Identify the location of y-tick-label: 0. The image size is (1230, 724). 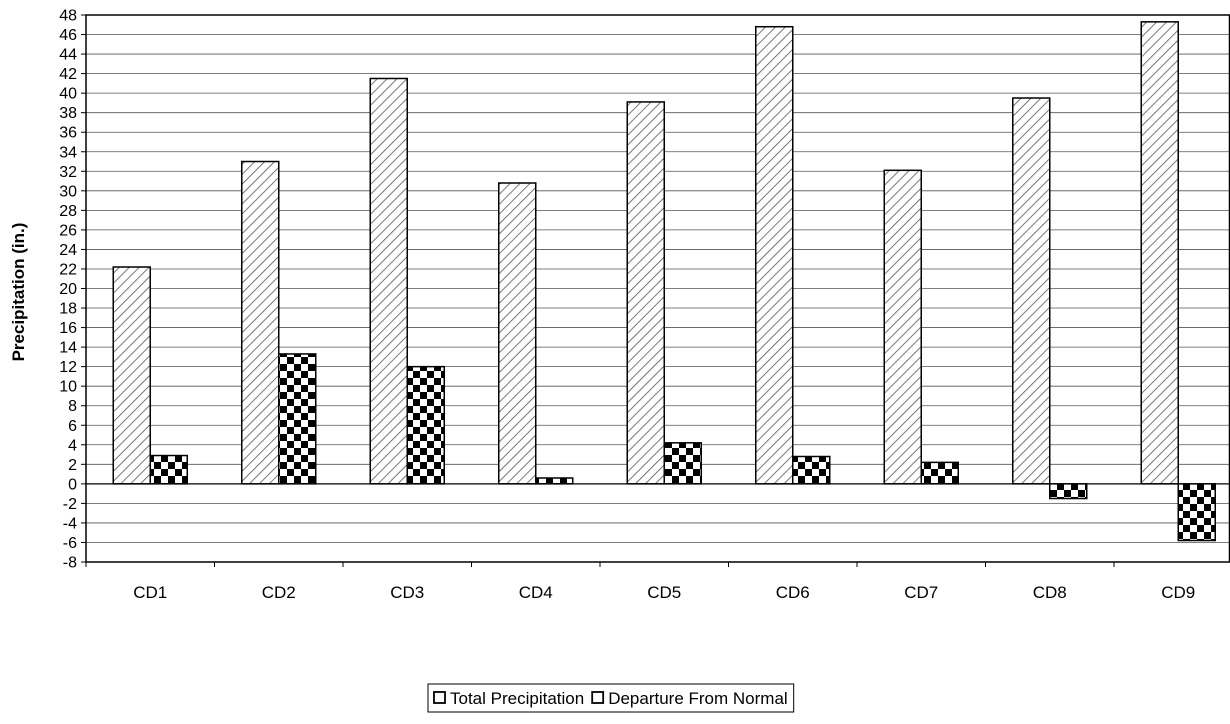
(72, 484).